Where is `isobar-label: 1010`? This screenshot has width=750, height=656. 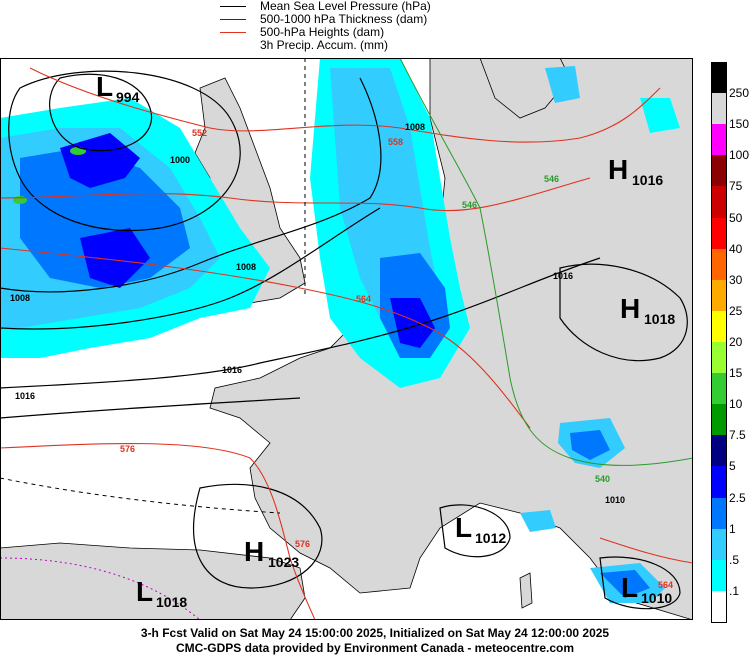 isobar-label: 1010 is located at coordinates (615, 500).